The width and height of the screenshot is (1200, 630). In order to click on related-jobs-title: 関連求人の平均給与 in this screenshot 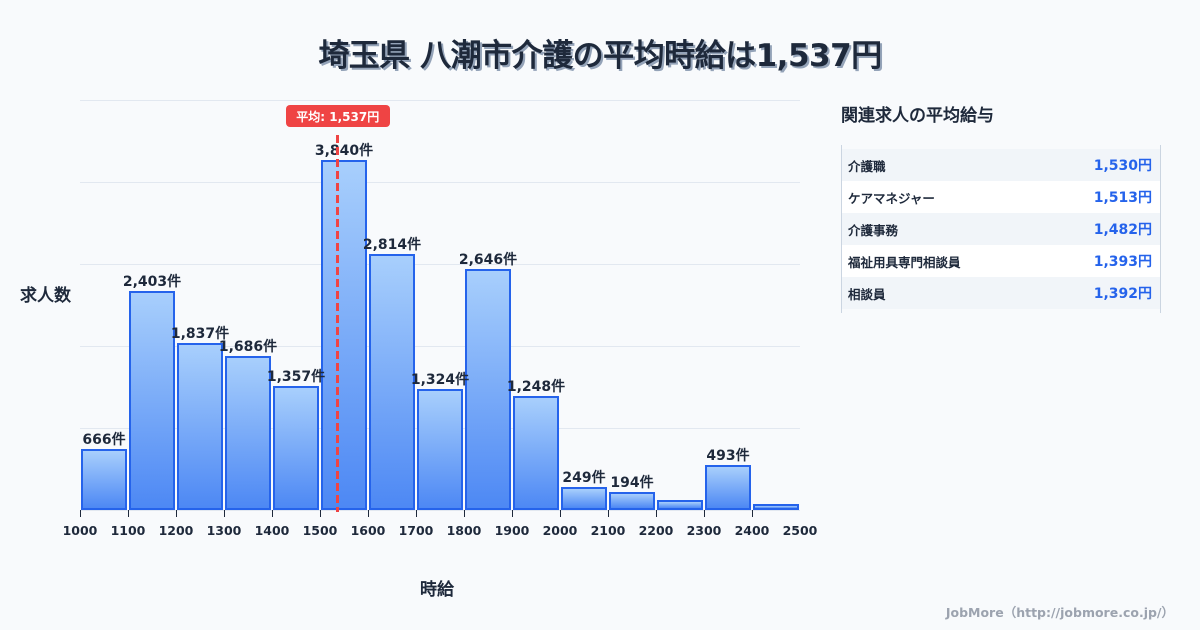, I will do `click(917, 116)`.